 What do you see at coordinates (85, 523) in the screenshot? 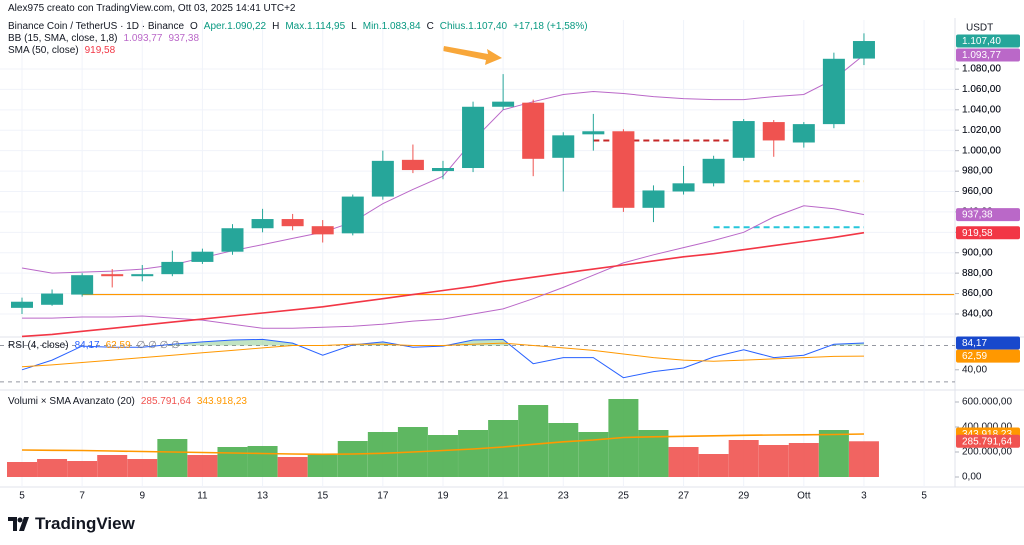
I see `brand-text: TradingView` at bounding box center [85, 523].